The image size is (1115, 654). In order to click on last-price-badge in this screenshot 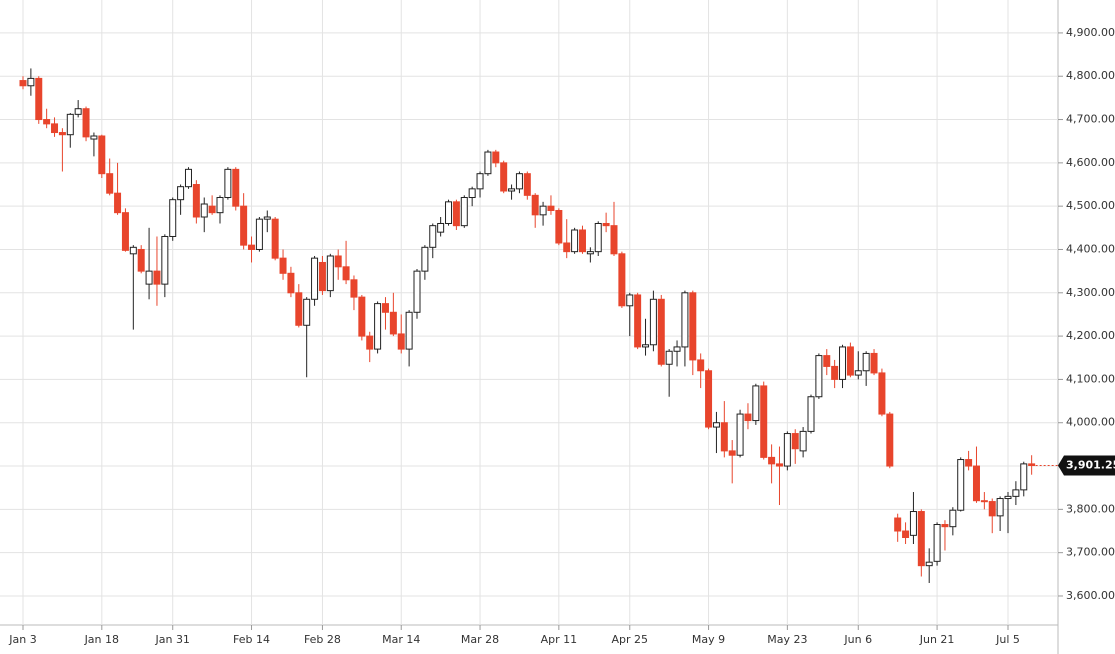, I will do `click(1086, 465)`.